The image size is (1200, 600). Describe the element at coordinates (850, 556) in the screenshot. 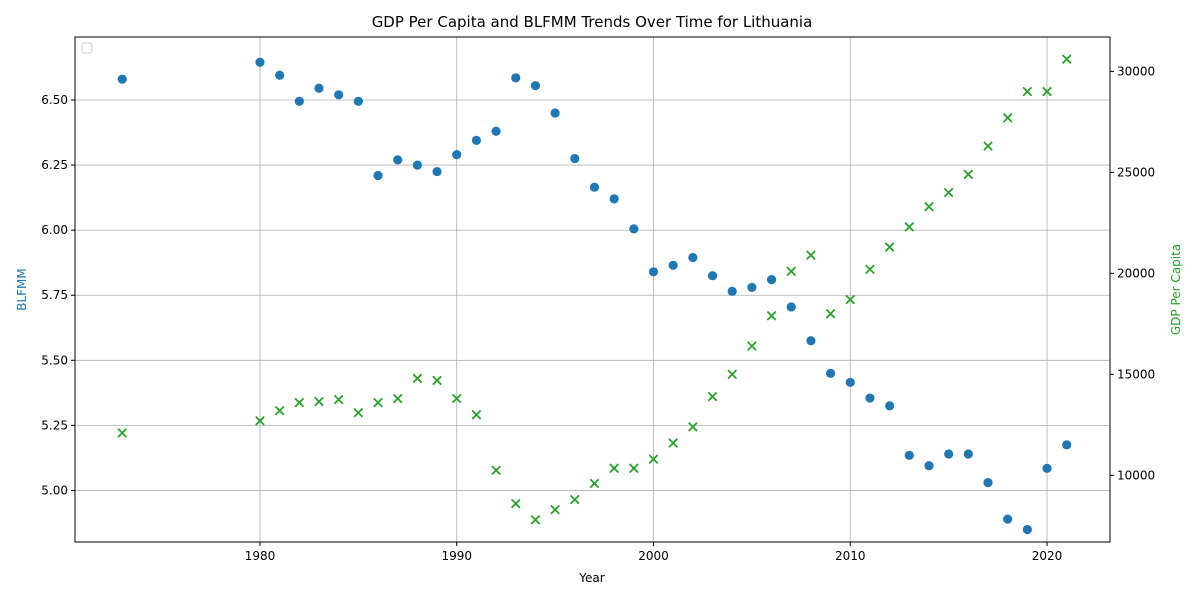

I see `x-tick-label: 2010` at that location.